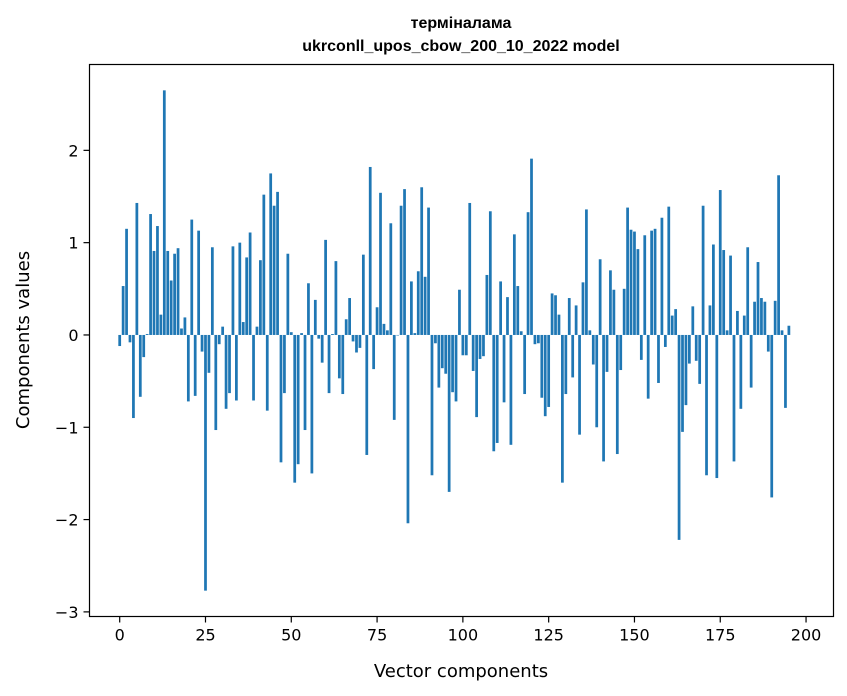 This screenshot has width=847, height=696. What do you see at coordinates (73, 335) in the screenshot?
I see `y-tick-label: 0` at bounding box center [73, 335].